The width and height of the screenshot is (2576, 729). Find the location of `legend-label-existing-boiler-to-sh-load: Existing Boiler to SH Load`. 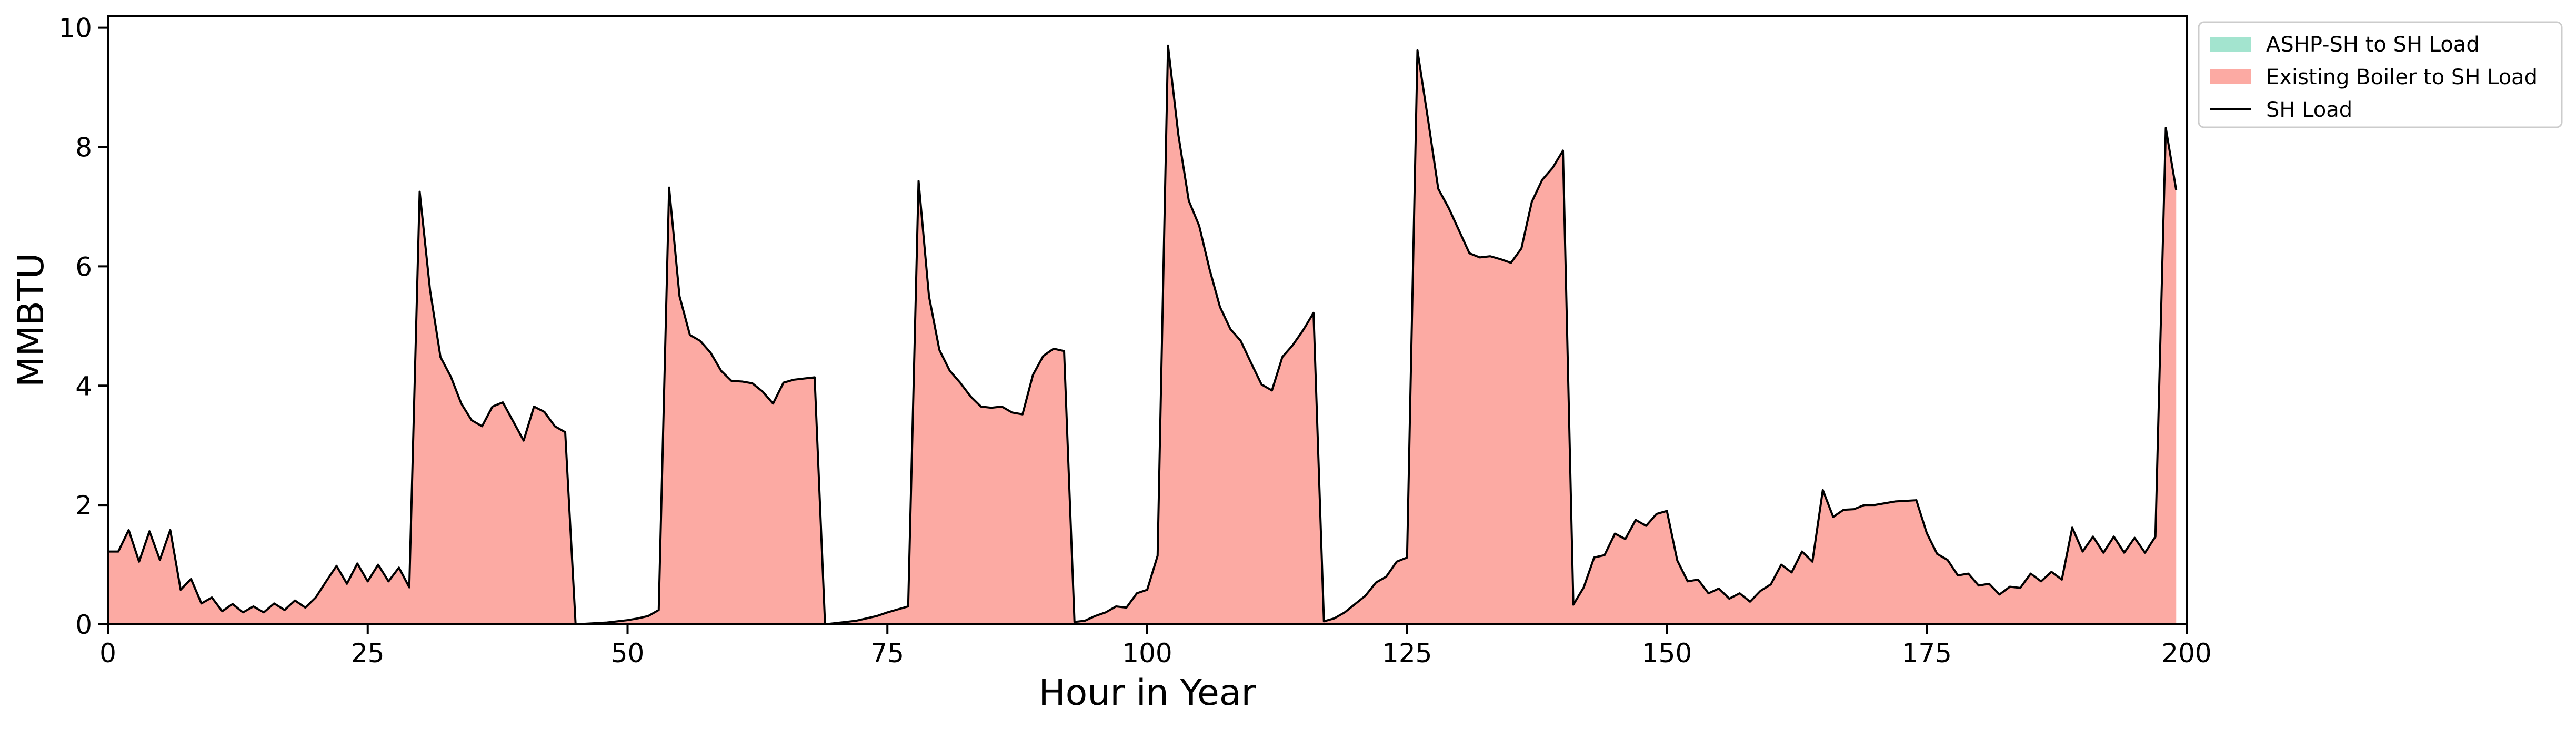

legend-label-existing-boiler-to-sh-load: Existing Boiler to SH Load is located at coordinates (2402, 77).